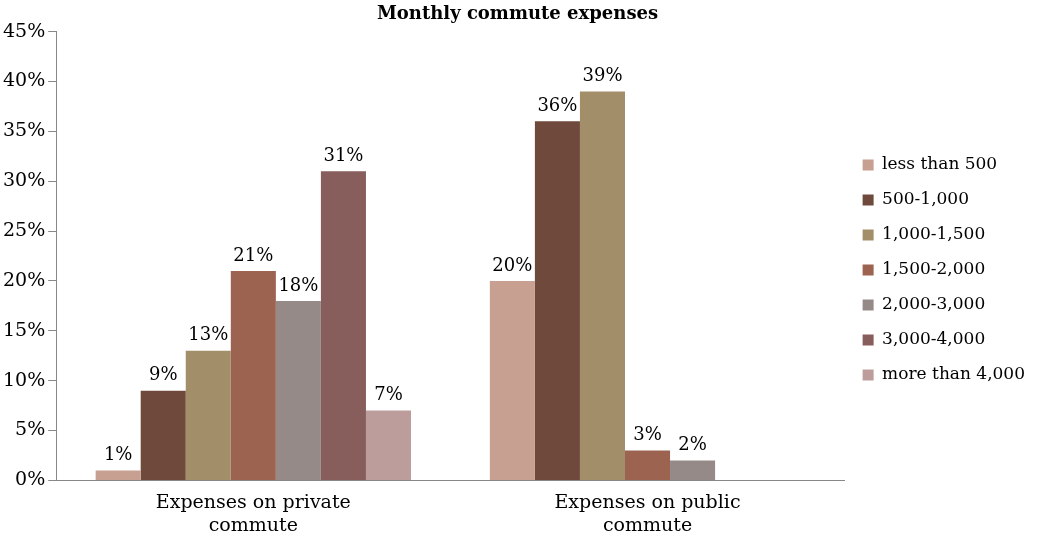 Image resolution: width=1045 pixels, height=540 pixels. I want to click on y-tick-label: 40%, so click(24, 79).